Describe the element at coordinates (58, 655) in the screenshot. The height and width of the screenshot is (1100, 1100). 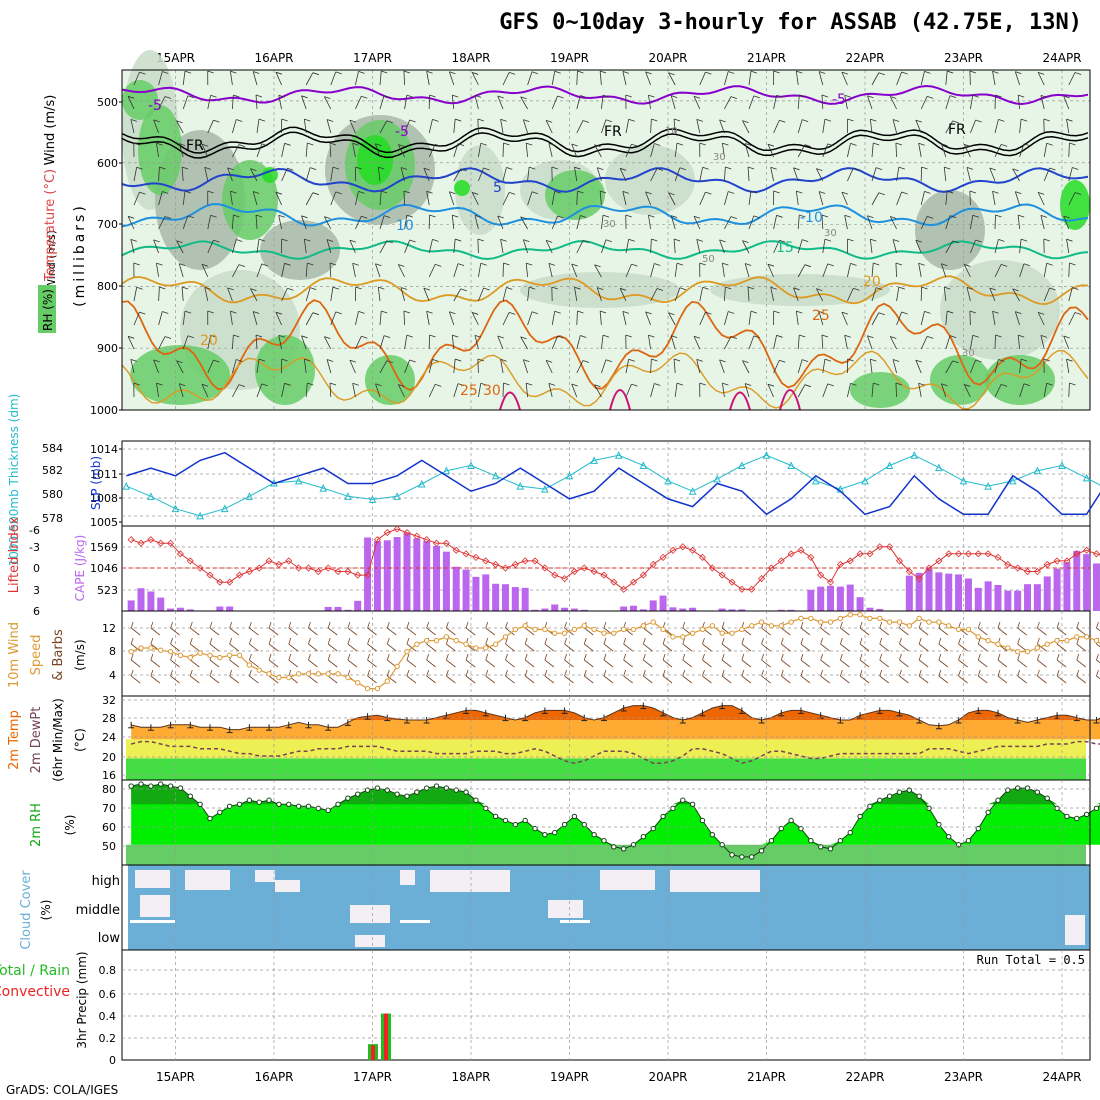
I see `wind-axis-label-3: & Barbs` at that location.